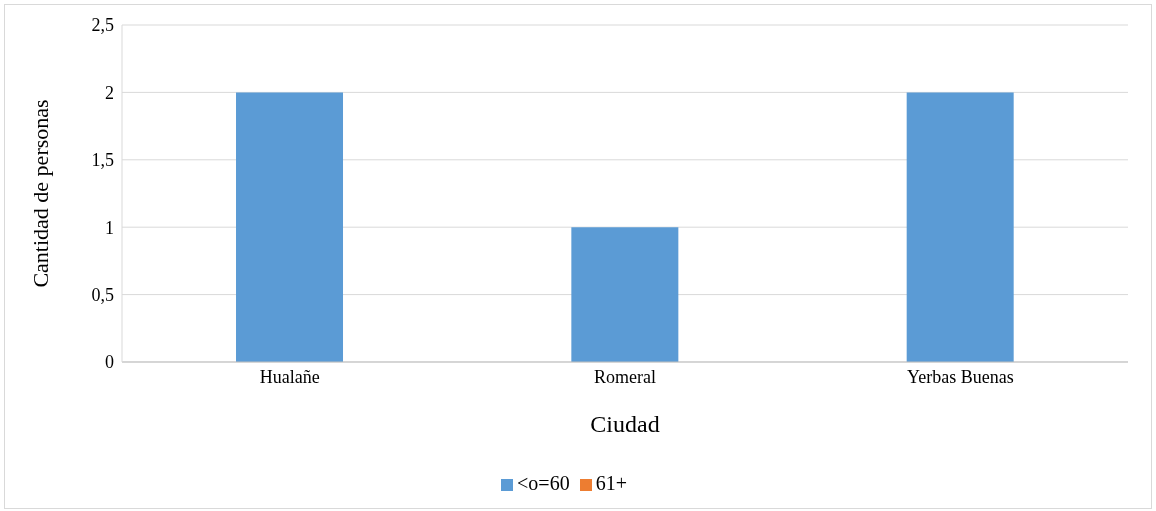  Describe the element at coordinates (109, 362) in the screenshot. I see `y-tick-label: 0` at that location.